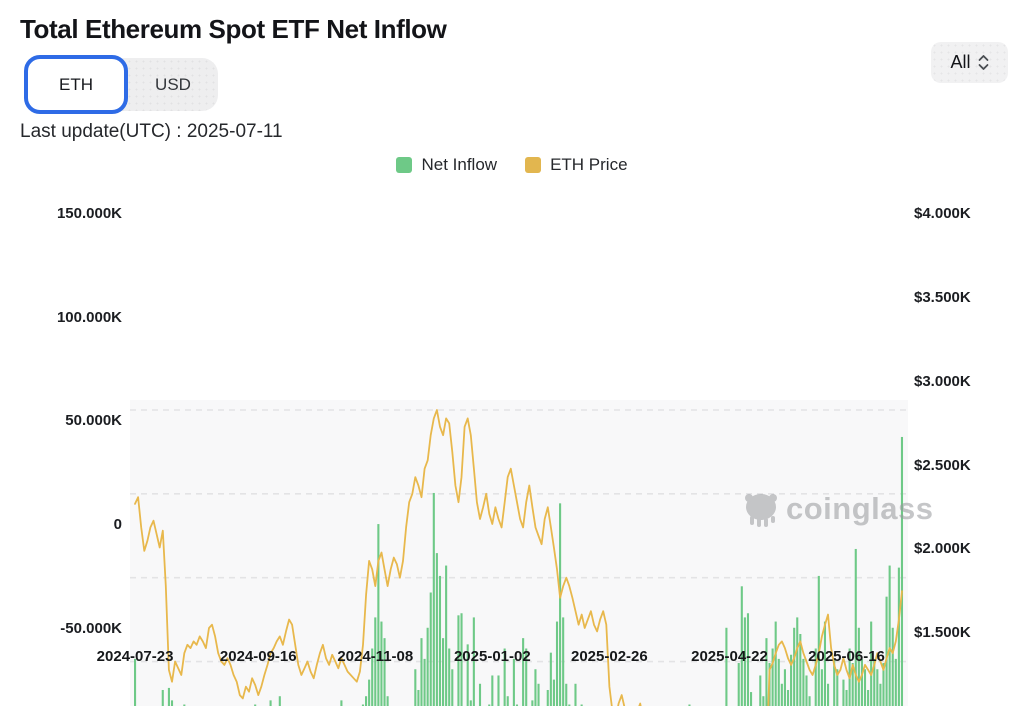 This screenshot has width=1024, height=706. What do you see at coordinates (375, 656) in the screenshot?
I see `x-tick-2024-11-08: 2024-11-08` at bounding box center [375, 656].